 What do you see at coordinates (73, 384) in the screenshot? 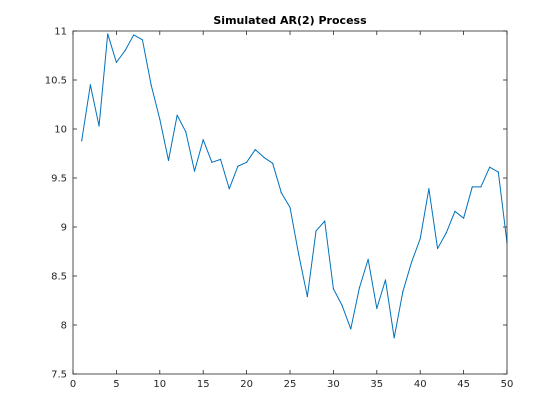
I see `x-tick-label: 0` at bounding box center [73, 384].